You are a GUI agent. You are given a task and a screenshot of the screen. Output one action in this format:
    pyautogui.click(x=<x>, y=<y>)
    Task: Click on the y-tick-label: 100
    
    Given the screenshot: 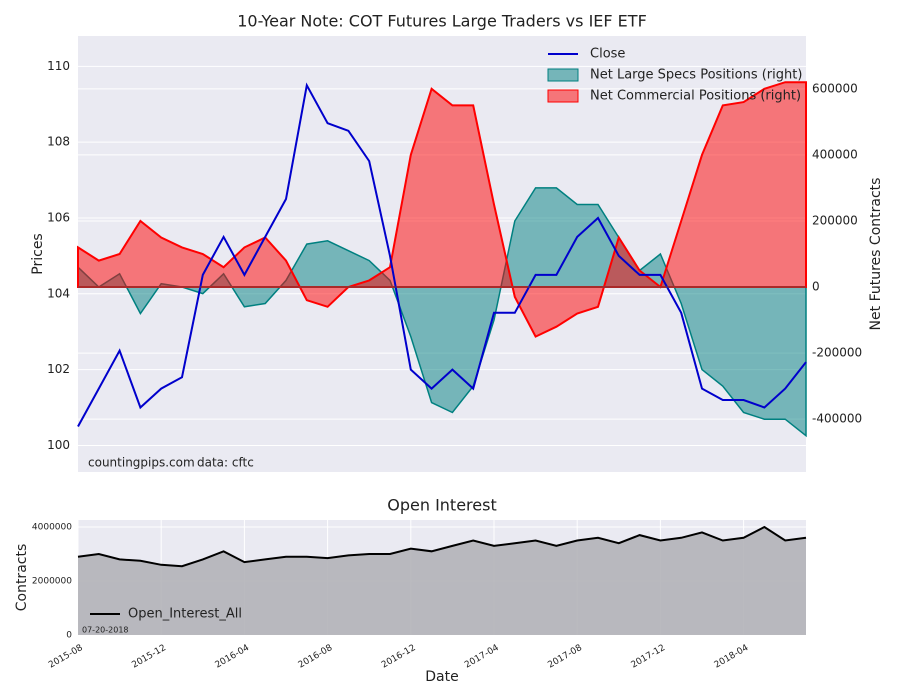 What is the action you would take?
    pyautogui.click(x=58, y=445)
    